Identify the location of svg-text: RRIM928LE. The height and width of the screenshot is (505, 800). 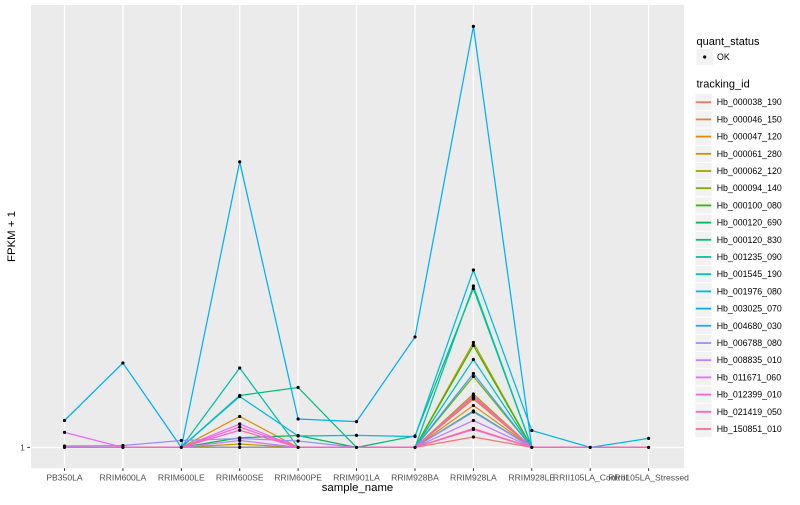
(531, 478).